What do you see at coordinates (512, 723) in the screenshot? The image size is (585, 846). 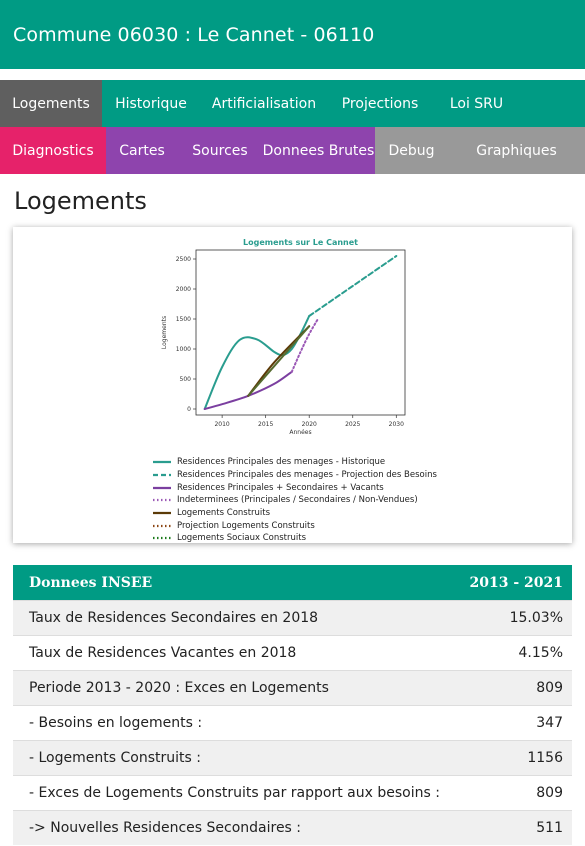 I see `row-value: 347` at bounding box center [512, 723].